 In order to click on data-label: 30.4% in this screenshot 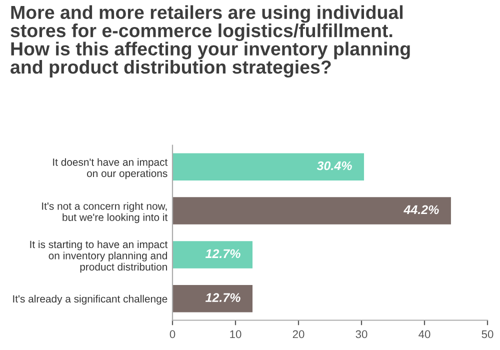, I will do `click(334, 165)`.